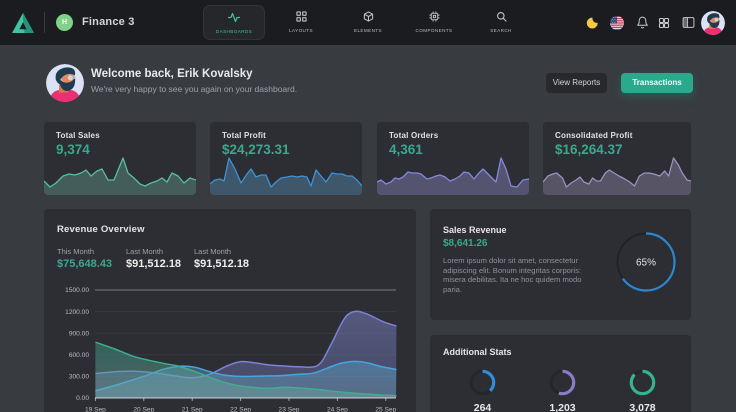 The width and height of the screenshot is (736, 412). Describe the element at coordinates (82, 398) in the screenshot. I see `svg-text: 0.00` at that location.